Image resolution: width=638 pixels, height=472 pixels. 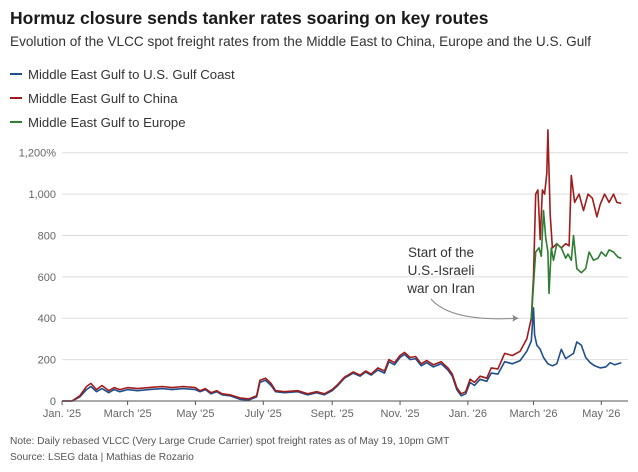 I want to click on legend-label-europe: Middle East Gulf to Europe, so click(x=107, y=122).